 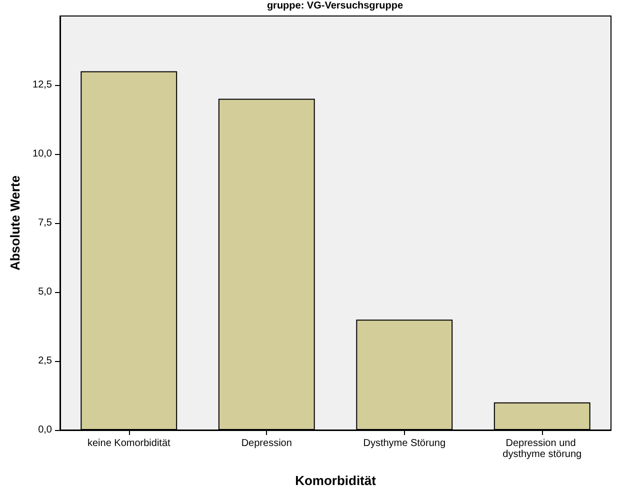 I want to click on y-tick-label: 10,0, so click(x=42, y=154).